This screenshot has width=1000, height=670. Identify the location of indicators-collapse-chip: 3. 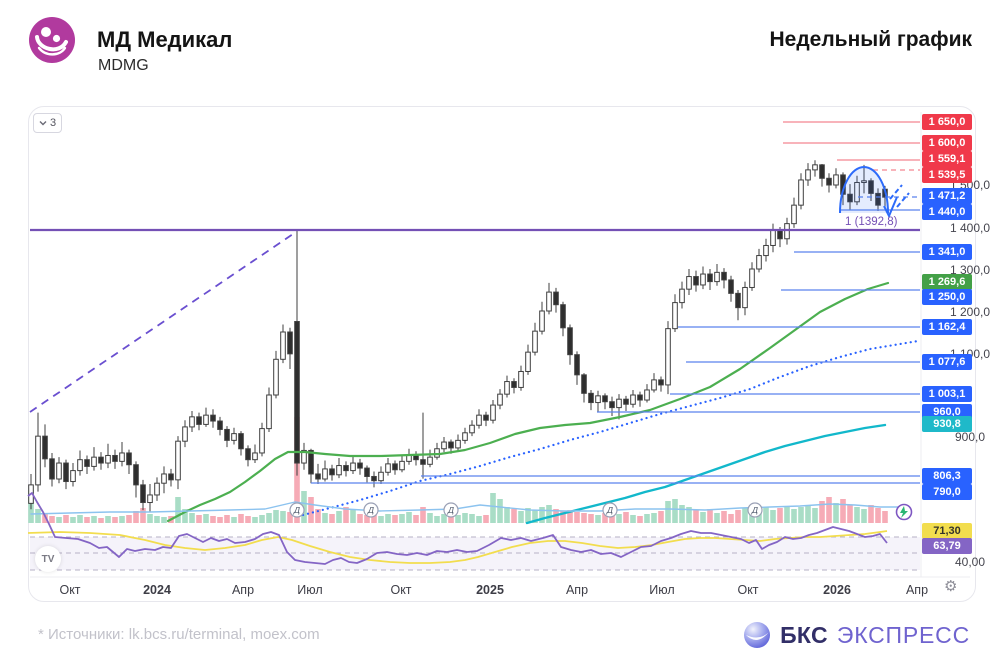
(48, 123).